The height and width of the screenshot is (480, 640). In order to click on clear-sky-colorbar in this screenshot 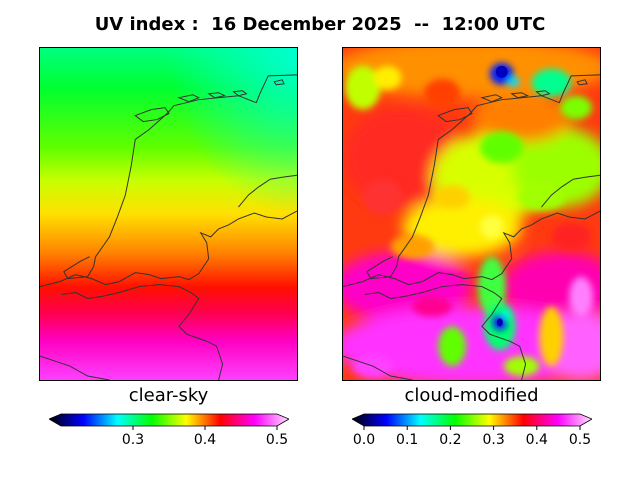, I will do `click(169, 421)`.